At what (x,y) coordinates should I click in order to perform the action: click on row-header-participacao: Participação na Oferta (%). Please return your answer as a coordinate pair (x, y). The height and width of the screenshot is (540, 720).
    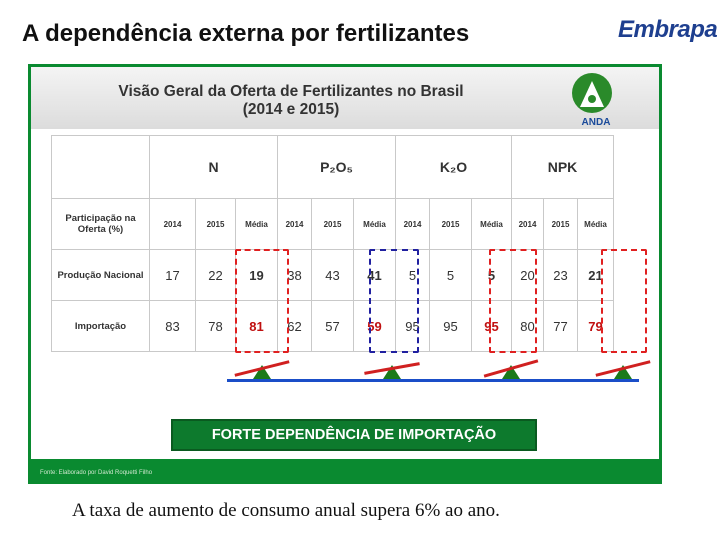
    Looking at the image, I should click on (100, 224).